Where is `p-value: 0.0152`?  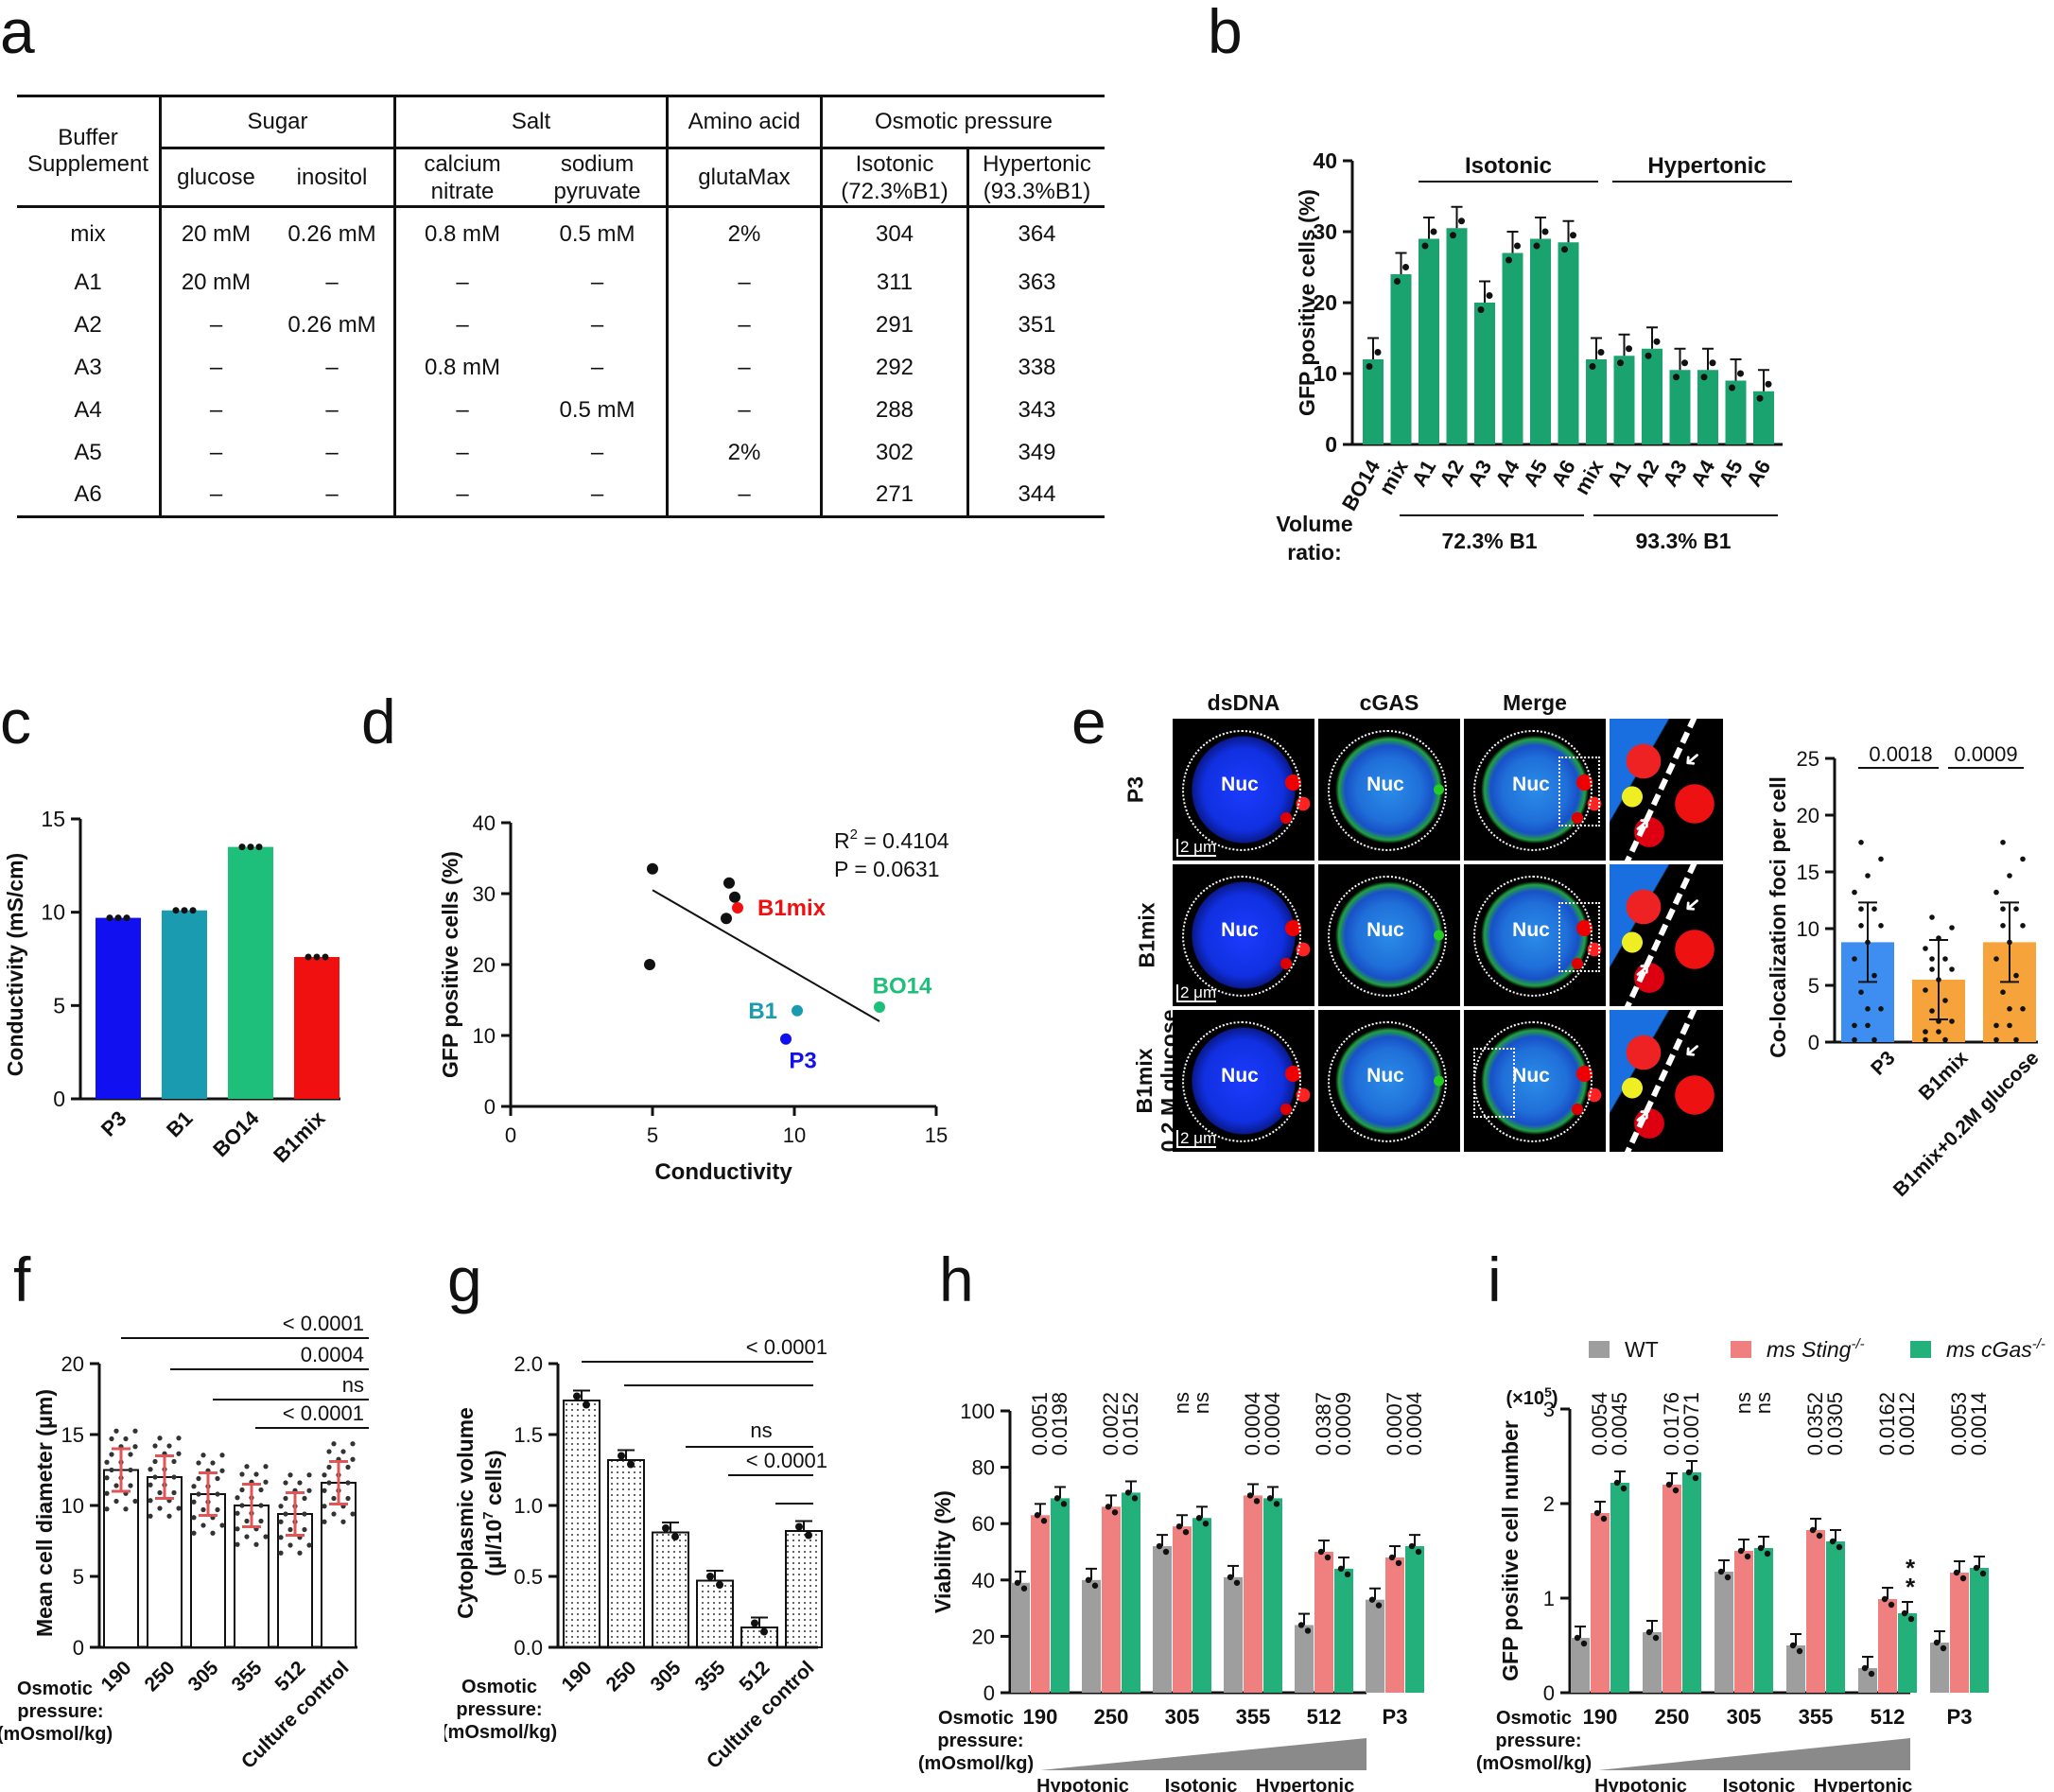
p-value: 0.0152 is located at coordinates (1130, 1423).